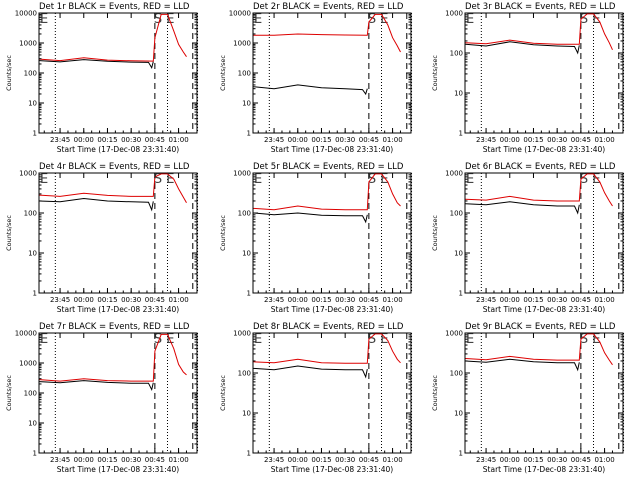 This screenshot has height=480, width=640. What do you see at coordinates (114, 167) in the screenshot?
I see `chart-title: Det 4r BLACK = Events, RED = LLD` at bounding box center [114, 167].